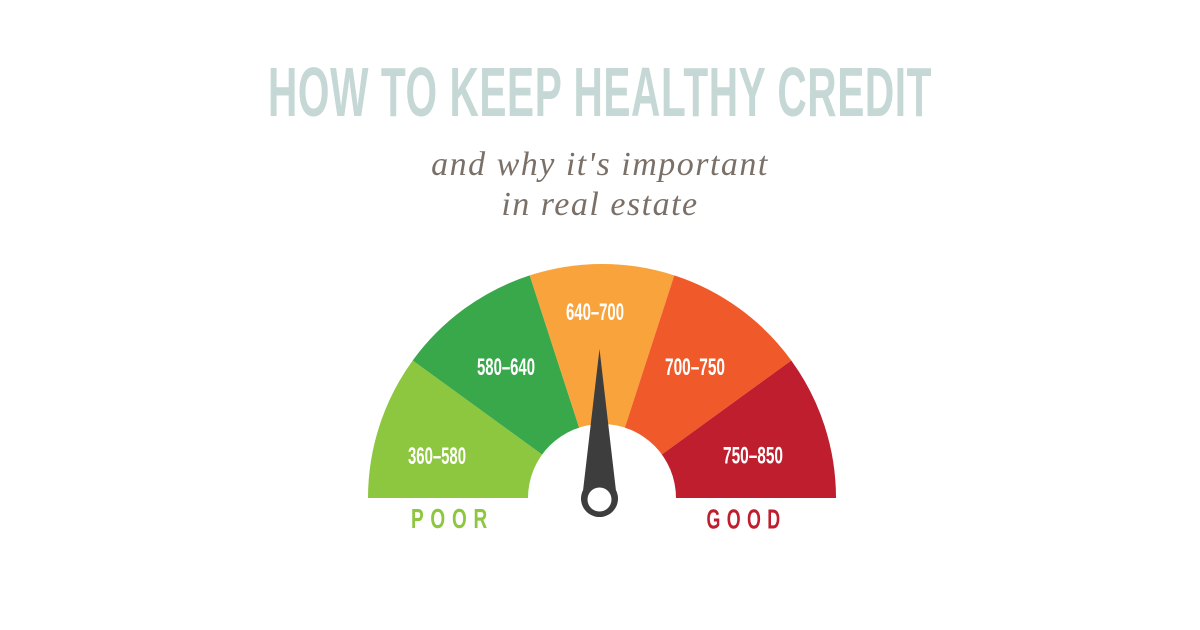 Image resolution: width=1200 pixels, height=630 pixels. Describe the element at coordinates (695, 367) in the screenshot. I see `segment-label-700-750: 700–750` at that location.